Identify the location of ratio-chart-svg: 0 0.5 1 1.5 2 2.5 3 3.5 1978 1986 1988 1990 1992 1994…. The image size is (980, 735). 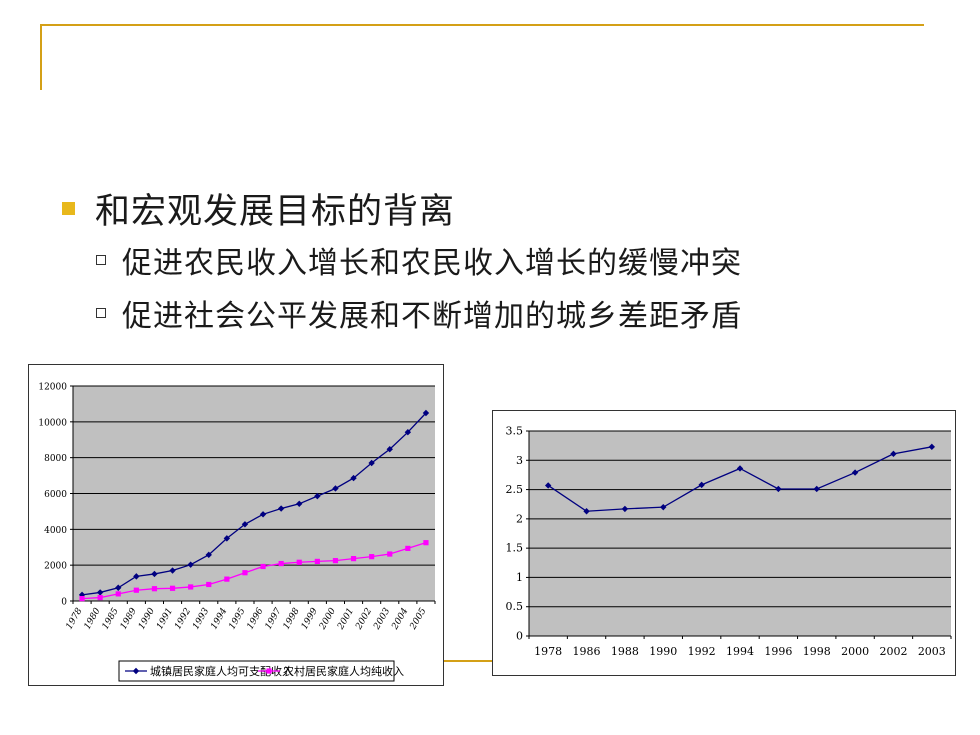
(729, 541).